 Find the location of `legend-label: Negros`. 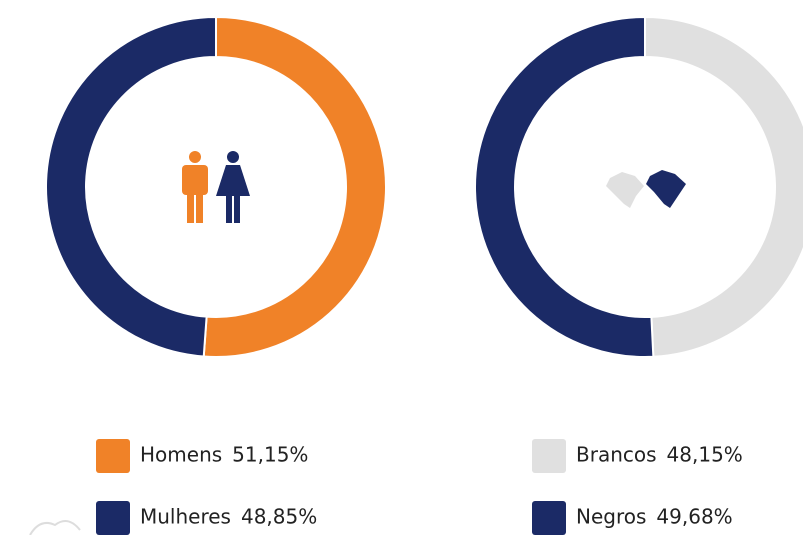

legend-label: Negros is located at coordinates (611, 517).